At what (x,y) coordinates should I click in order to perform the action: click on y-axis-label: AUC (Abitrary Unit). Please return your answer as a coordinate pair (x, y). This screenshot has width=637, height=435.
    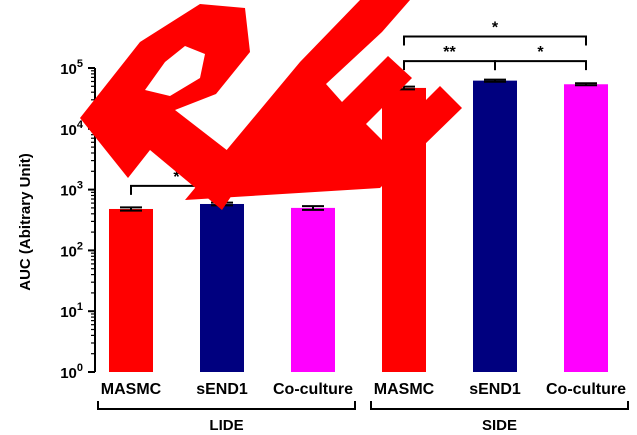
    Looking at the image, I should click on (25, 222).